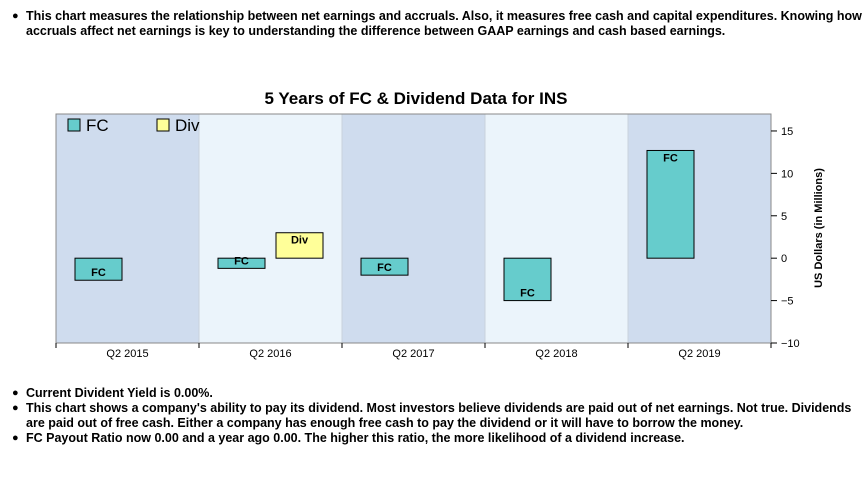 Image resolution: width=868 pixels, height=482 pixels. What do you see at coordinates (416, 98) in the screenshot?
I see `chart-title: 5 Years of FC & Dividend Data for INS` at bounding box center [416, 98].